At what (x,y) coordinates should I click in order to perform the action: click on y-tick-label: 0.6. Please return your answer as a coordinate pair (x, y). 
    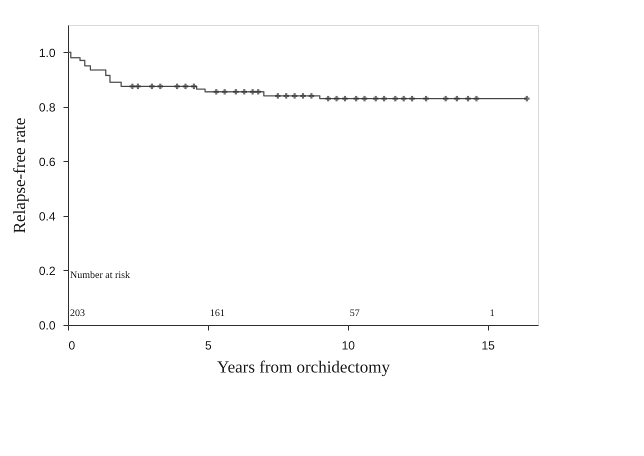
    Looking at the image, I should click on (47, 161).